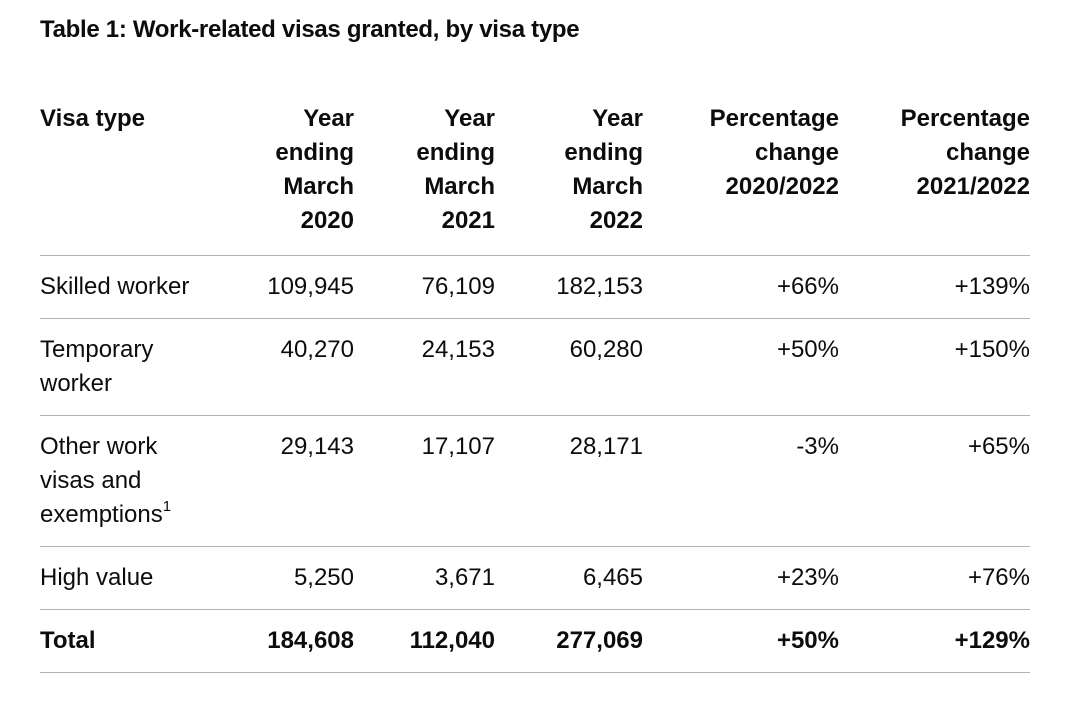 The width and height of the screenshot is (1080, 704). What do you see at coordinates (115, 286) in the screenshot?
I see `visa-type-line: Skilled worker` at bounding box center [115, 286].